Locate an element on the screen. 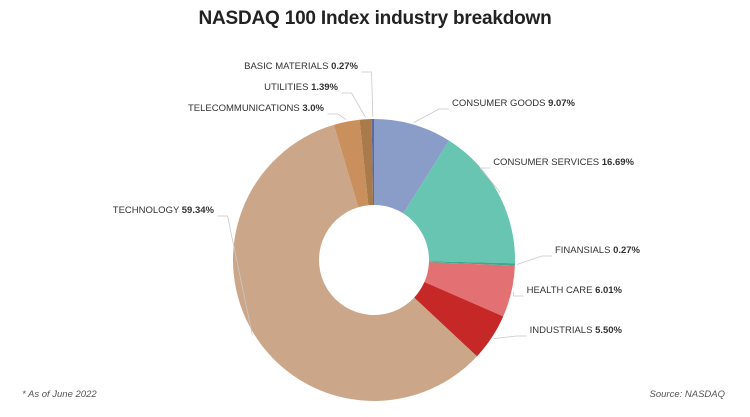  leader-line-basic-materials is located at coordinates (367, 94).